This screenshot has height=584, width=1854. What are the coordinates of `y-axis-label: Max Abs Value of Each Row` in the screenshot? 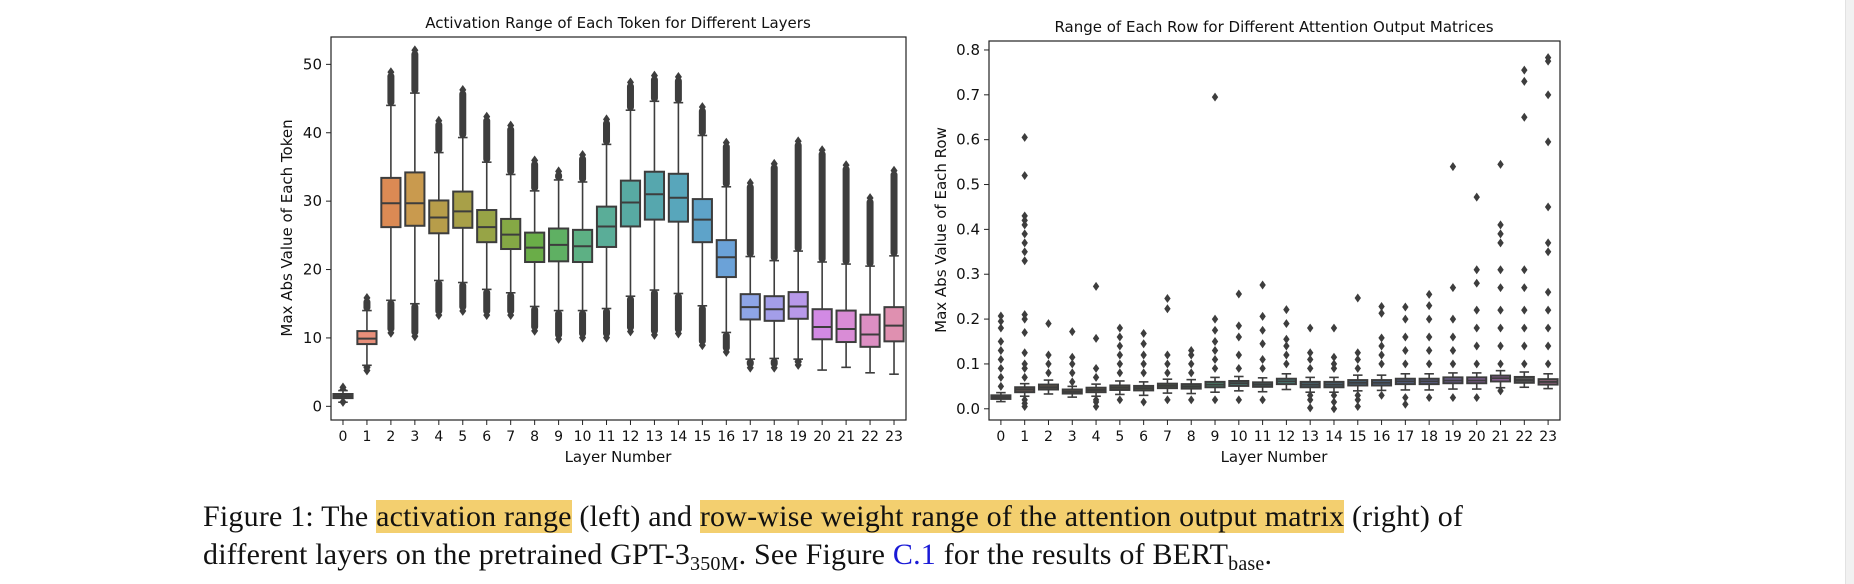 It's located at (941, 230).